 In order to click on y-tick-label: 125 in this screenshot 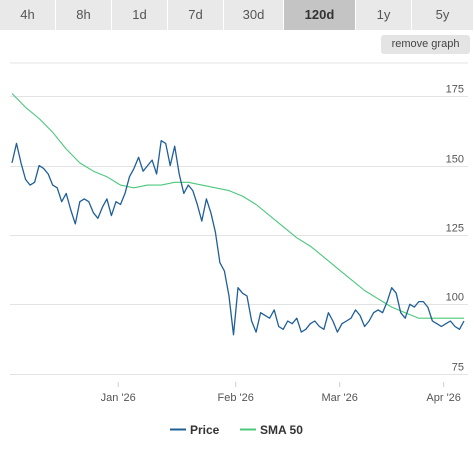, I will do `click(455, 229)`.